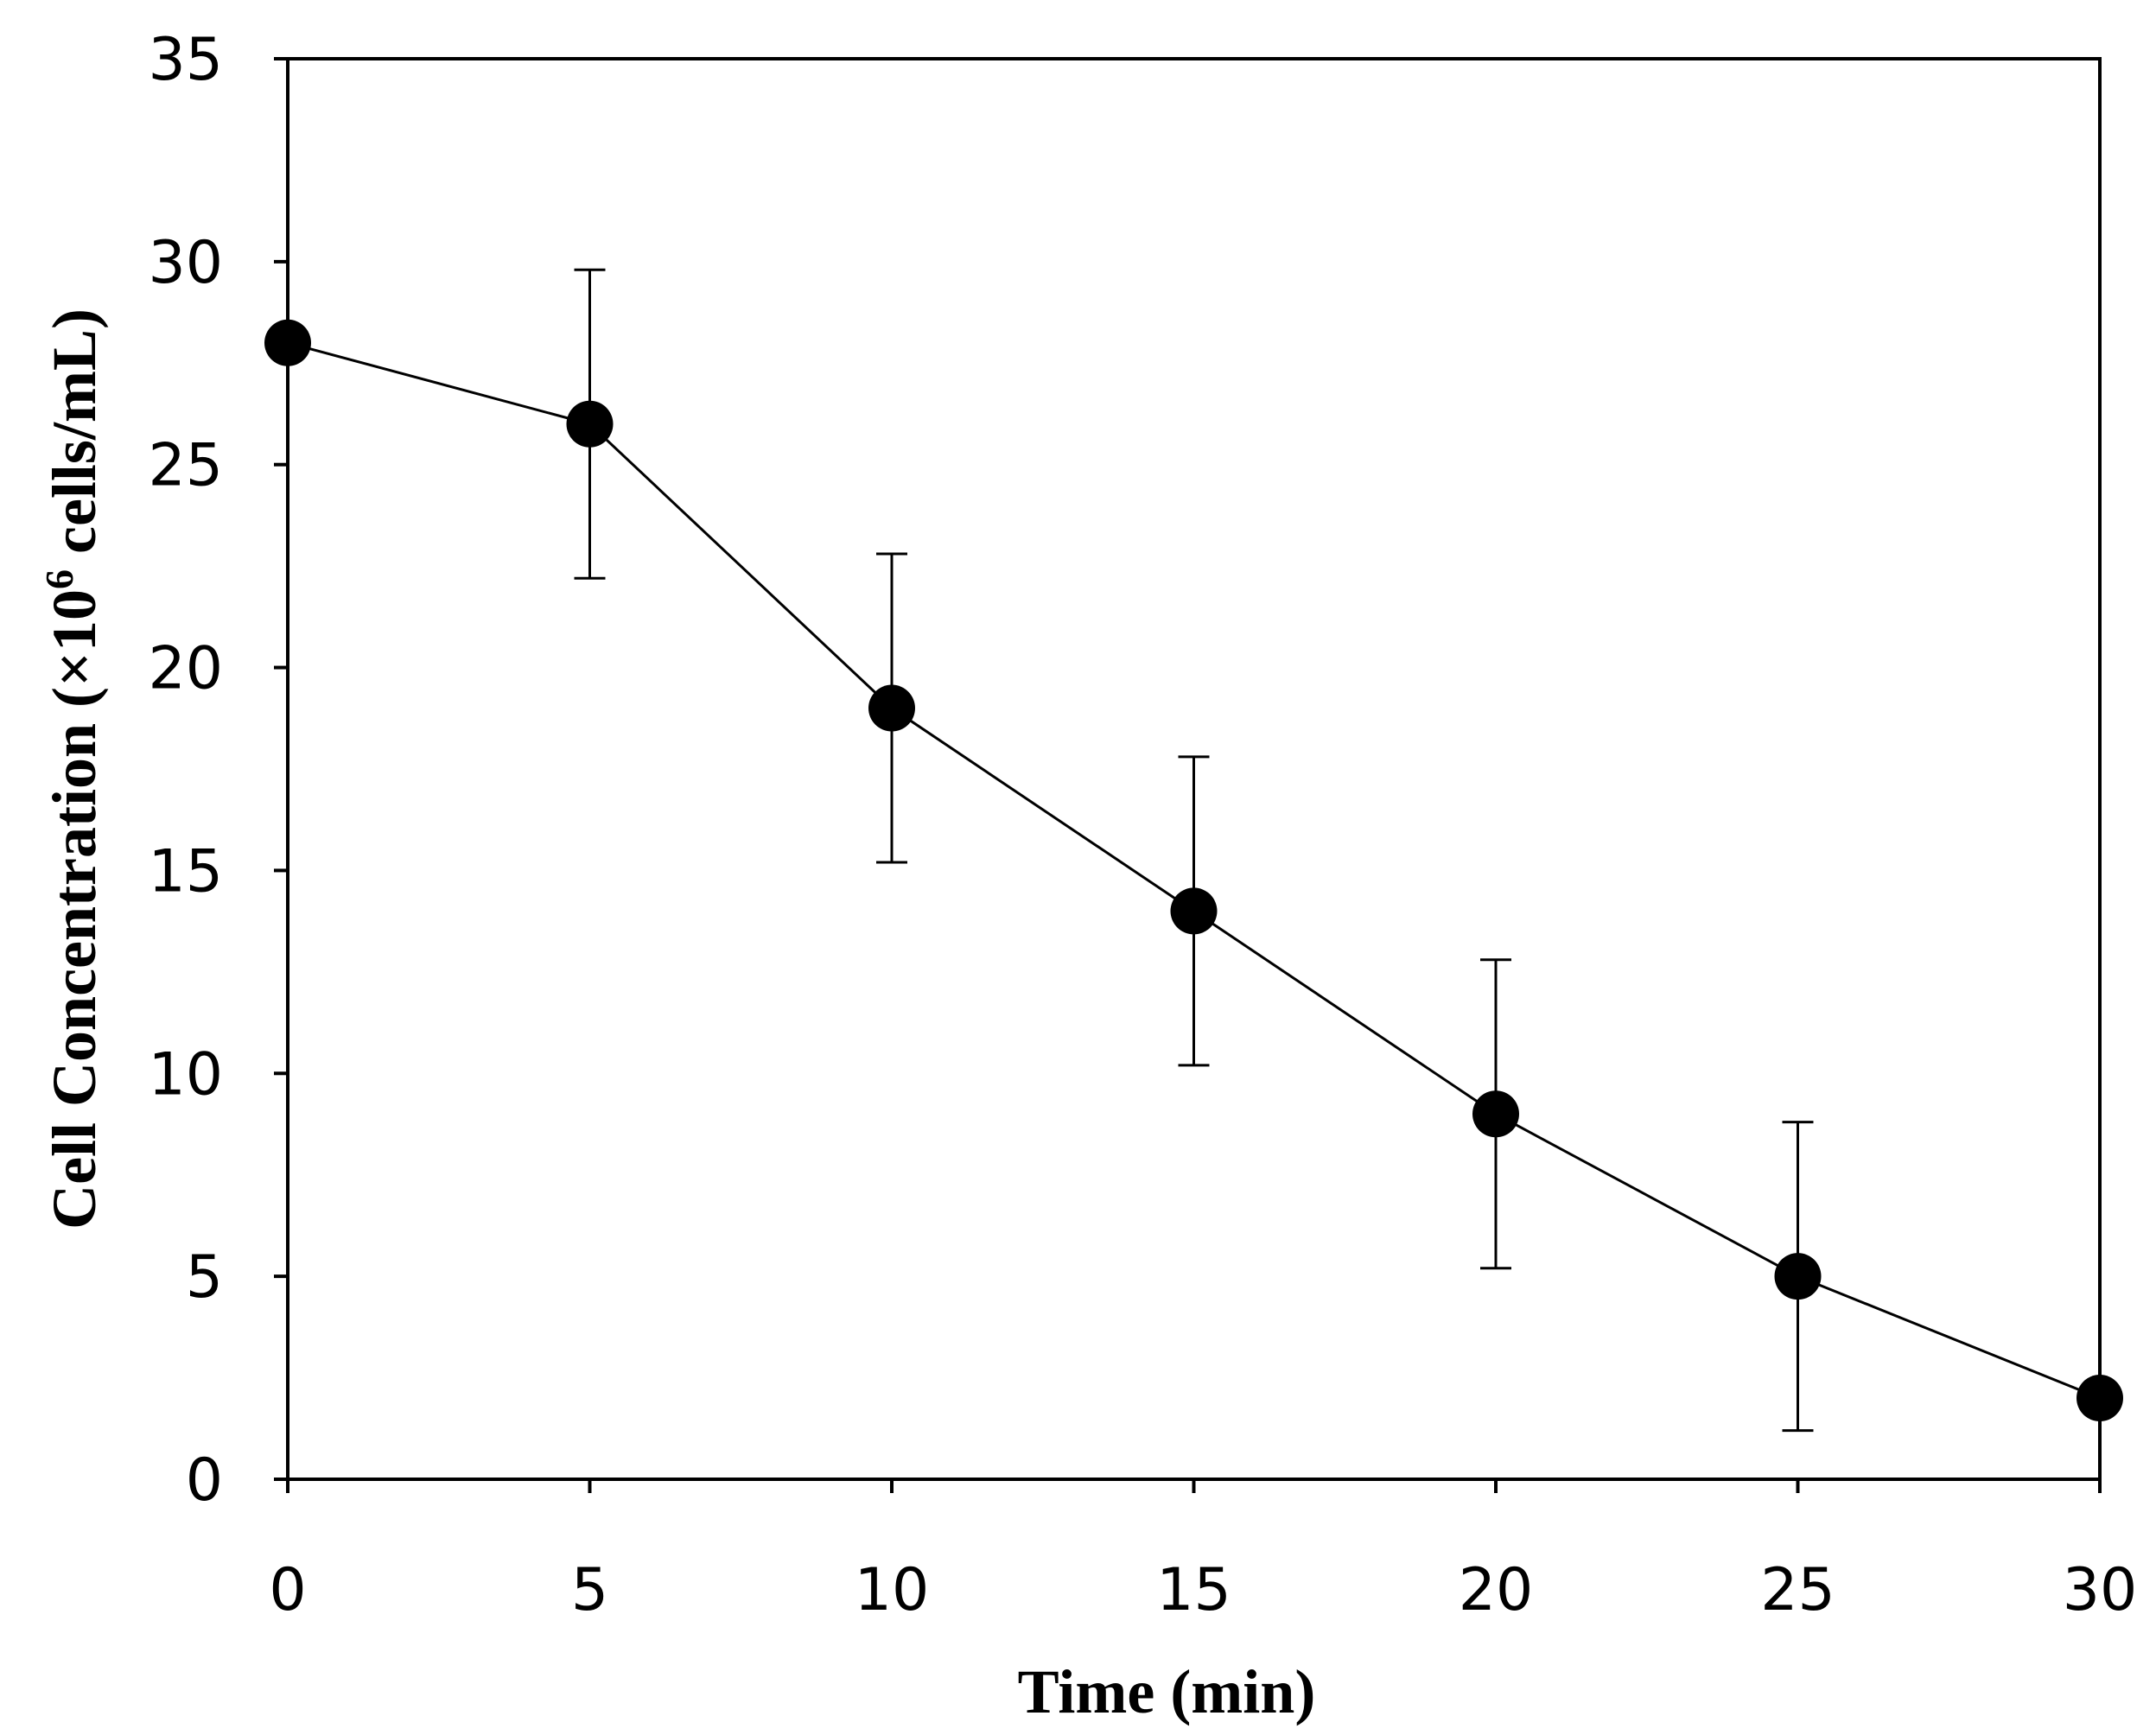  What do you see at coordinates (185, 60) in the screenshot?
I see `y-tick-label: 35` at bounding box center [185, 60].